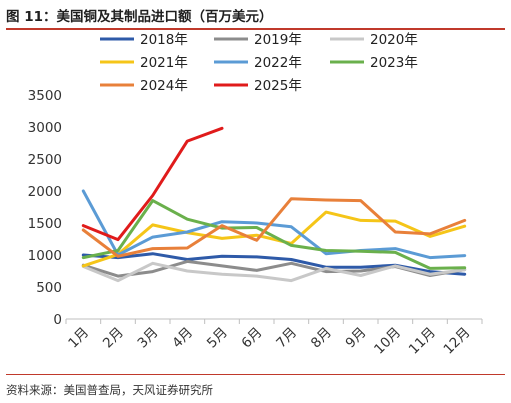 This screenshot has height=403, width=511. I want to click on source-note: 资料来源：美国普查局，天风证券研究所, so click(109, 390).